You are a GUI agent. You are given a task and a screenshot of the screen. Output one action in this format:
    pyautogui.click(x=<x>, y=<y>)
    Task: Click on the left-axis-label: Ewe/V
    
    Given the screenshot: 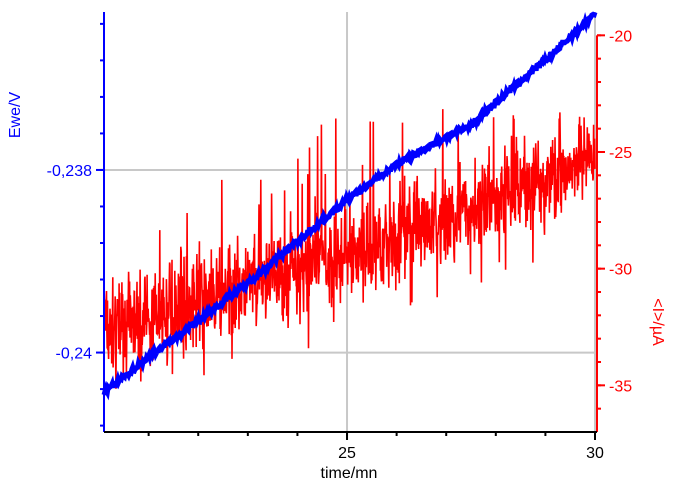 What is the action you would take?
    pyautogui.click(x=15, y=115)
    